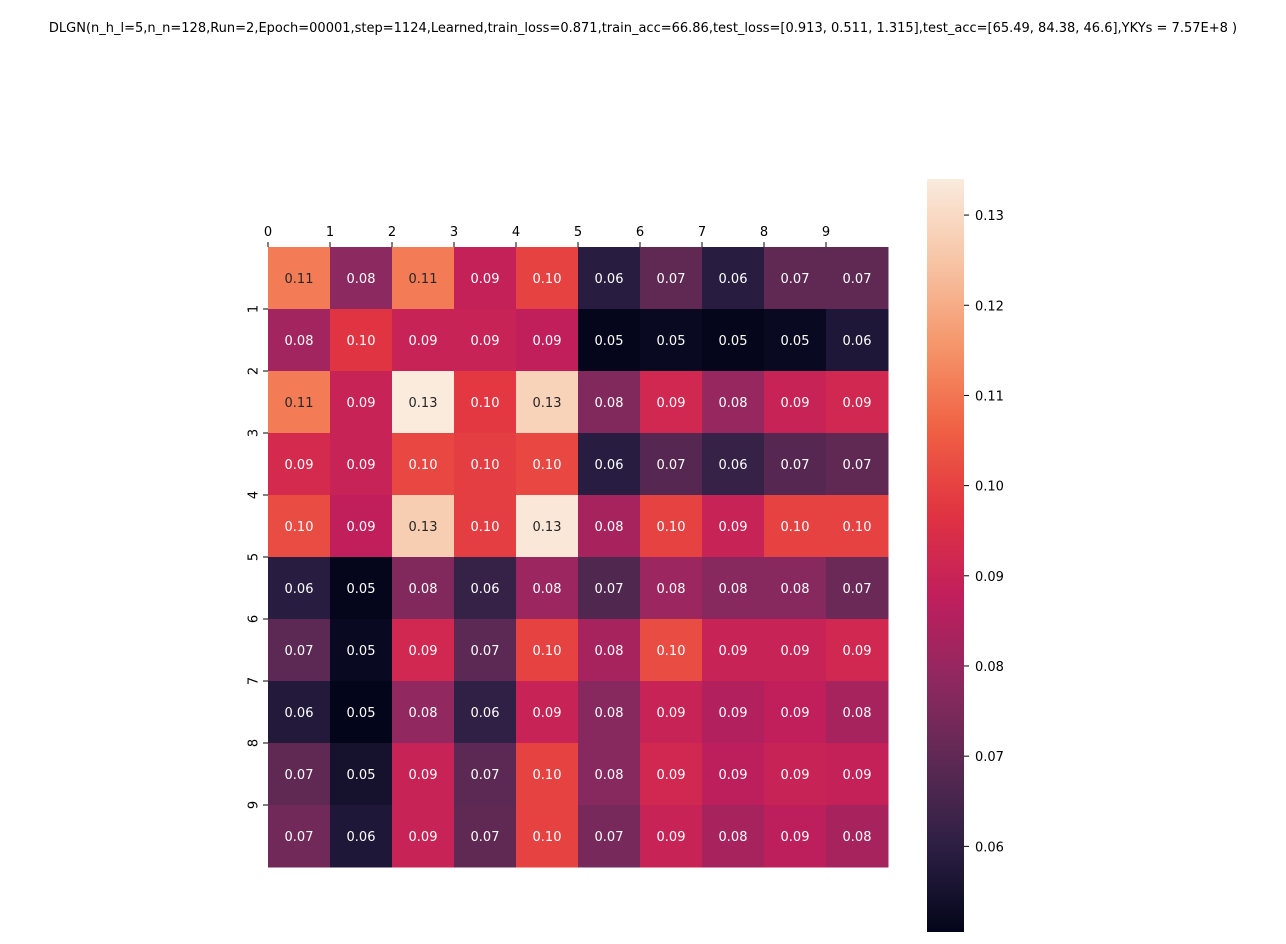 The image size is (1286, 944). Describe the element at coordinates (945, 555) in the screenshot. I see `colorbar-gradient` at that location.